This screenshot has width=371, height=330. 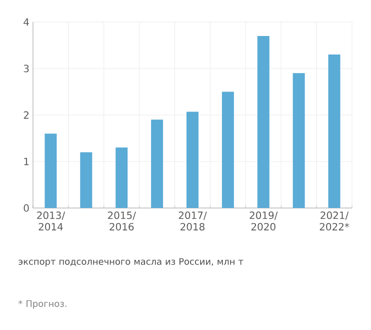 I want to click on y-tick-label: 3, so click(x=26, y=68).